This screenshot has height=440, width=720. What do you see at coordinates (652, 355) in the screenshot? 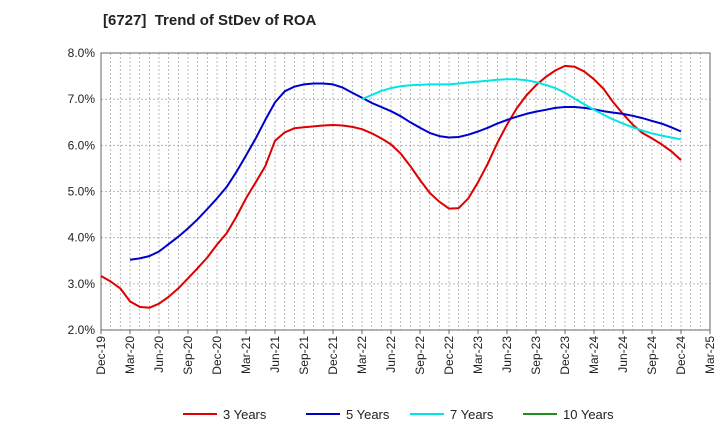
I see `x-tick-label: Sep-24` at bounding box center [652, 355].